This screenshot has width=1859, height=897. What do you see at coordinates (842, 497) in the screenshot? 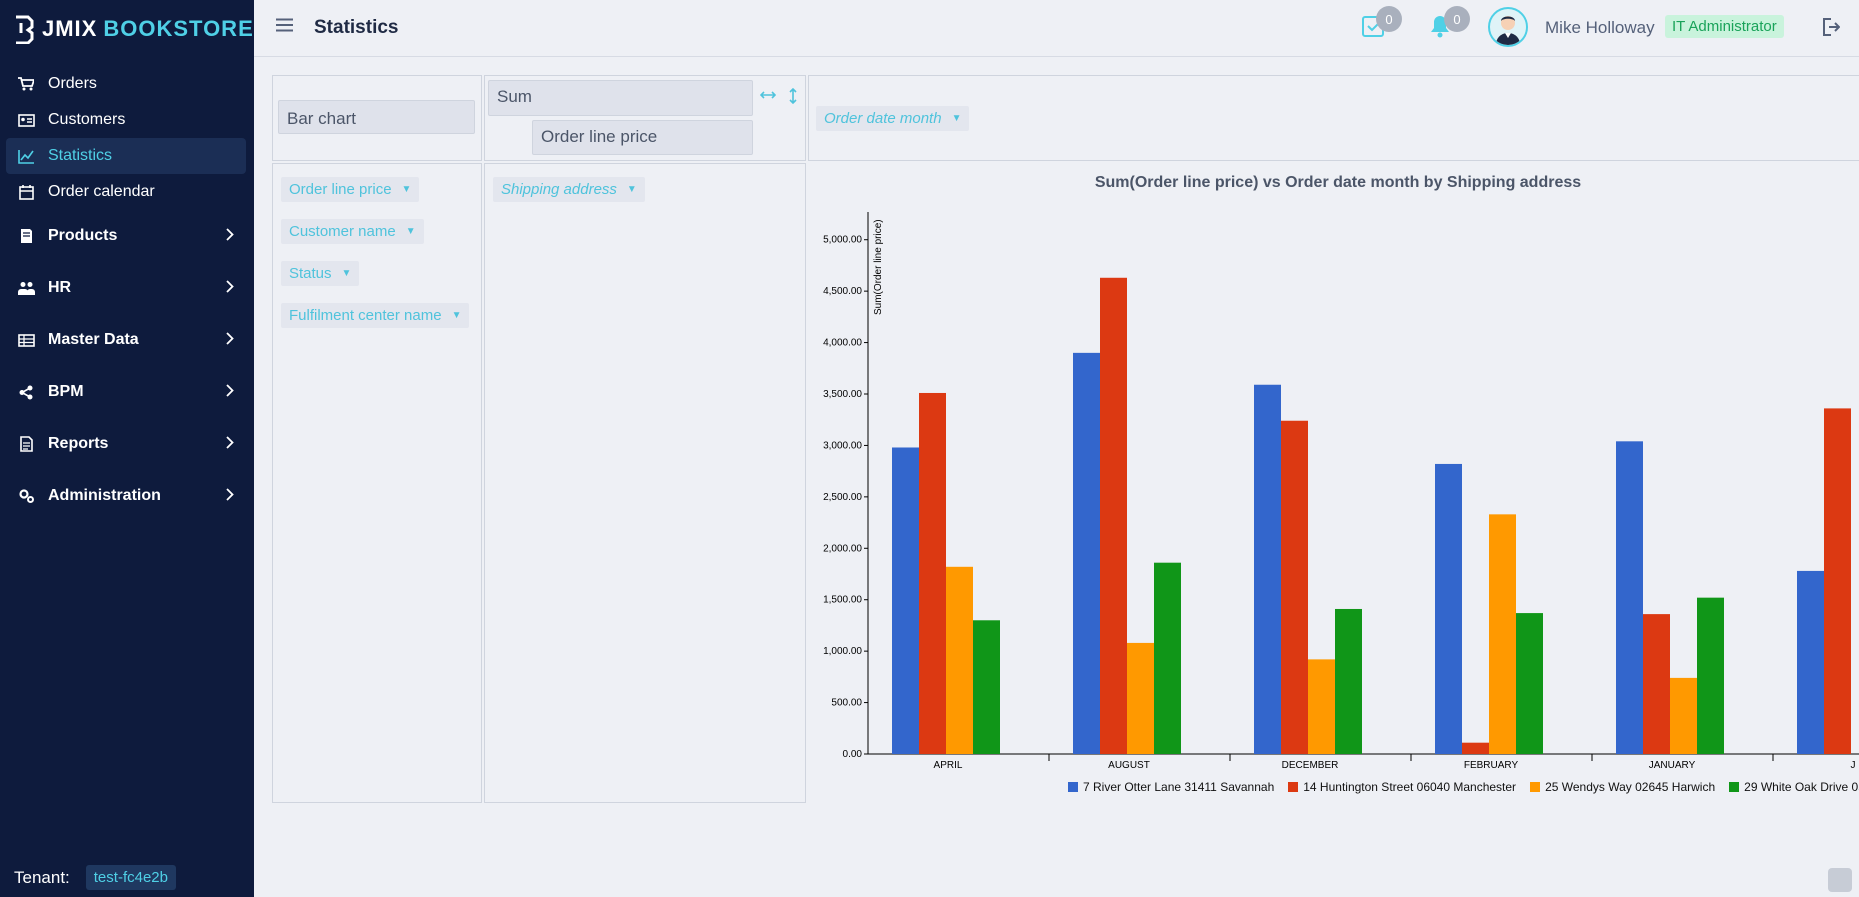
I see `y-tick-label: 2,500.00` at bounding box center [842, 497].